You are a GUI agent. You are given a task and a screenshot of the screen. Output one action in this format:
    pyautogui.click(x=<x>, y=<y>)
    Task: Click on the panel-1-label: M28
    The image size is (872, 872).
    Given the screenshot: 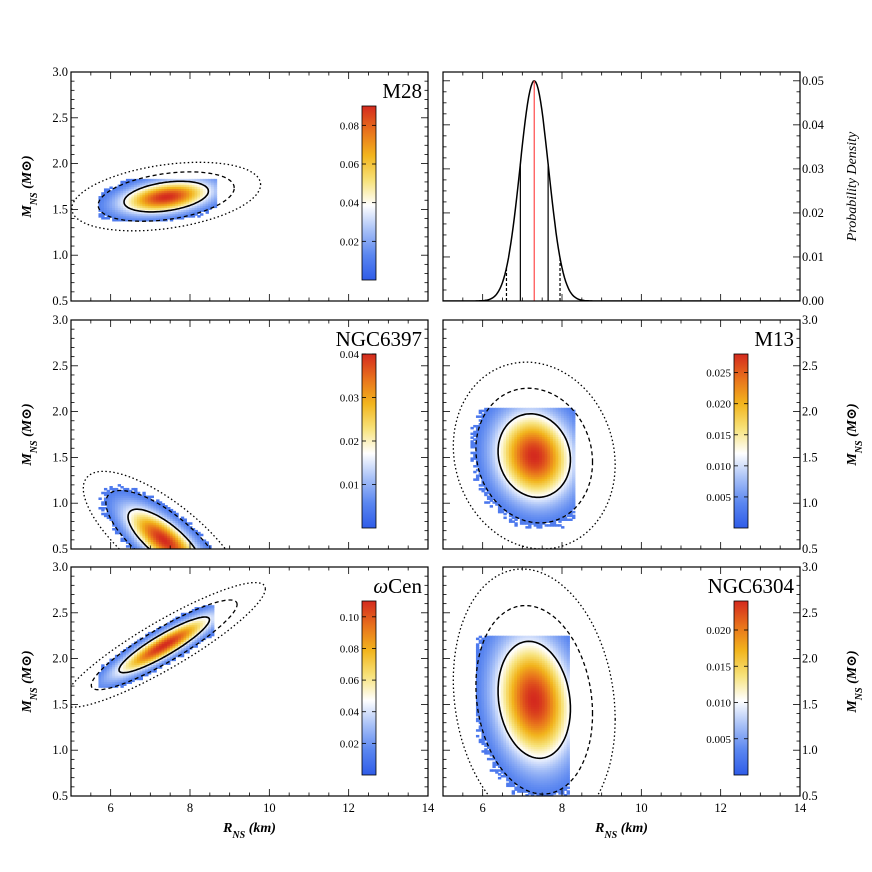 What is the action you would take?
    pyautogui.click(x=402, y=91)
    